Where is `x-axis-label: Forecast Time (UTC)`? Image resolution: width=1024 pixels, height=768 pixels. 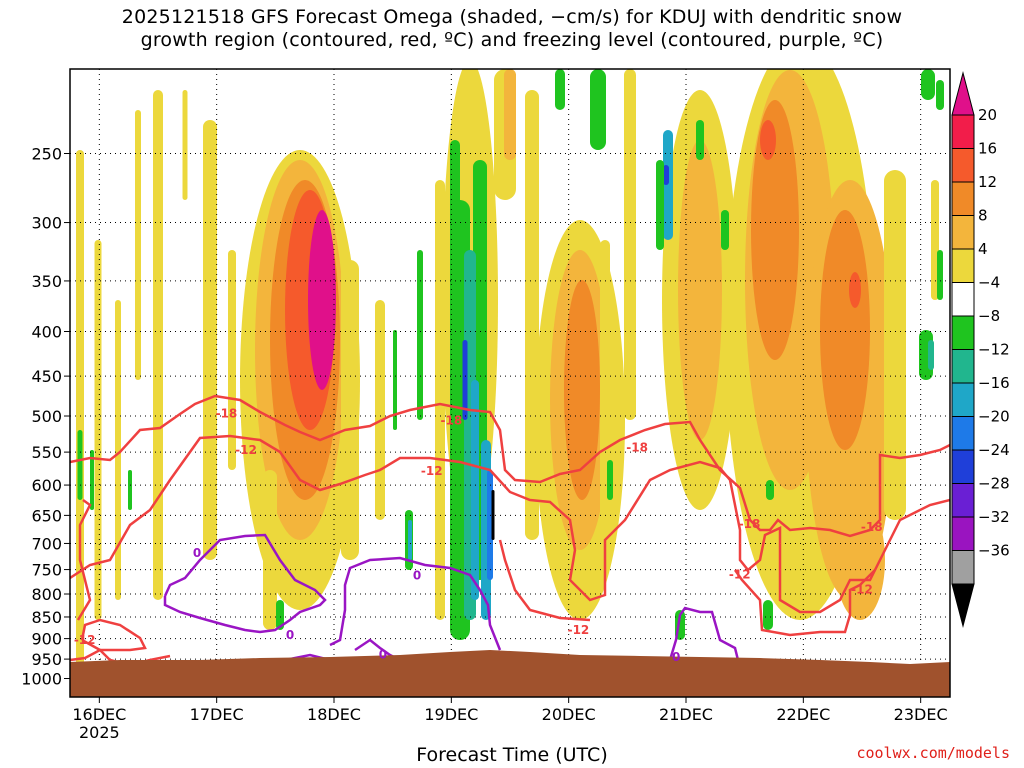
x-axis-label: Forecast Time (UTC) is located at coordinates (512, 755).